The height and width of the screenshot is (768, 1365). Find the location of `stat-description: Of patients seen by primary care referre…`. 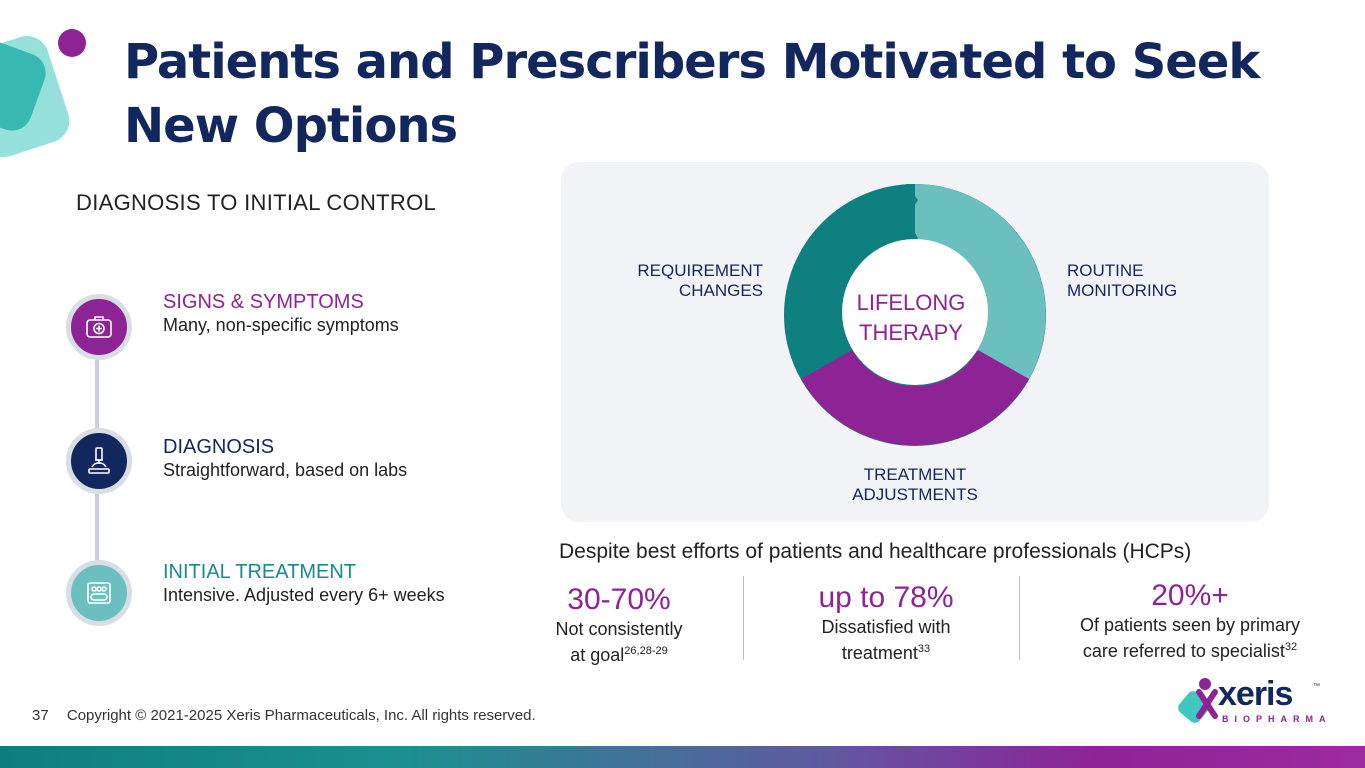

stat-description: Of patients seen by primary care referre… is located at coordinates (1190, 638).